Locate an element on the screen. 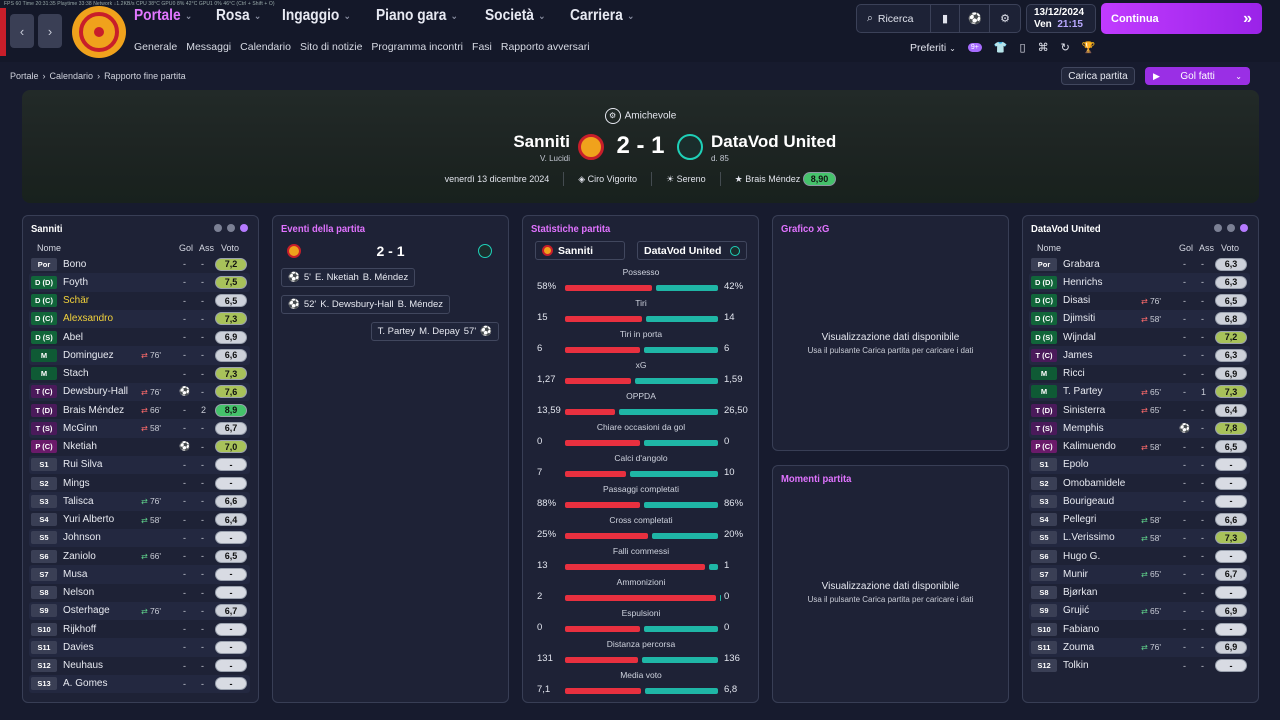 The height and width of the screenshot is (720, 1280). player-row: D (C) Alexsandro - -7,3 is located at coordinates (139, 318).